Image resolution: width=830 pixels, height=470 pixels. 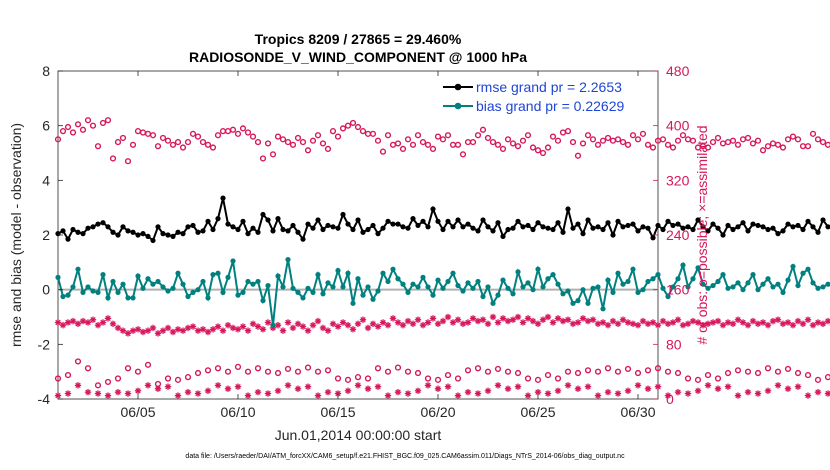 I want to click on y-axis-label-left: rmse and bias (model - observation), so click(x=16, y=235).